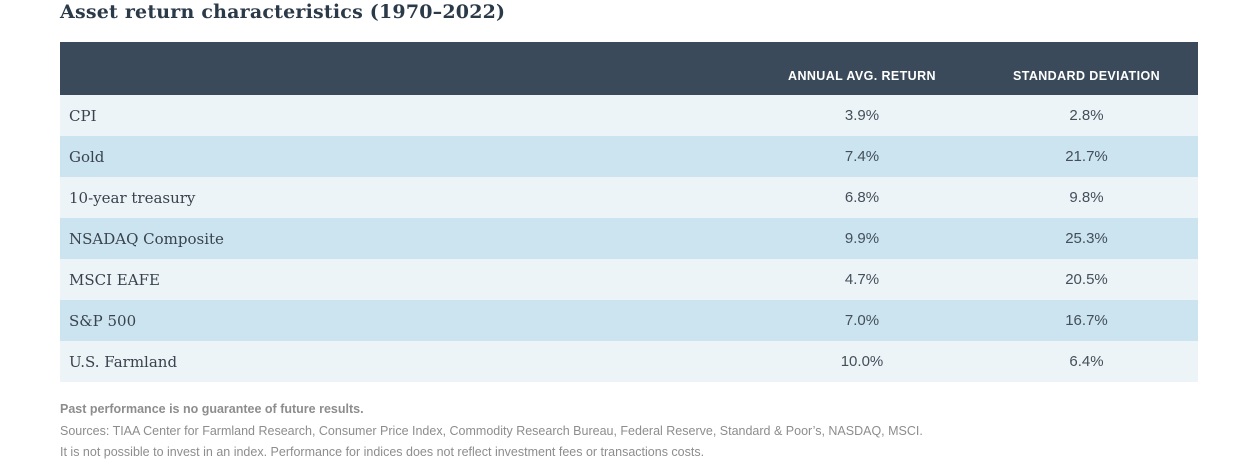 The height and width of the screenshot is (464, 1256). I want to click on standard-deviation-value: 25.3%, so click(1086, 238).